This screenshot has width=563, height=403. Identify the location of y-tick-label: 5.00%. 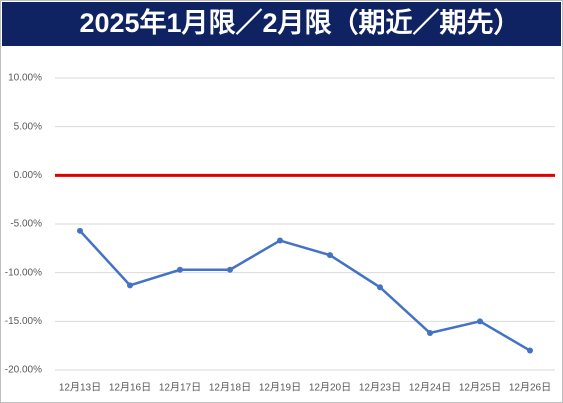
(28, 126).